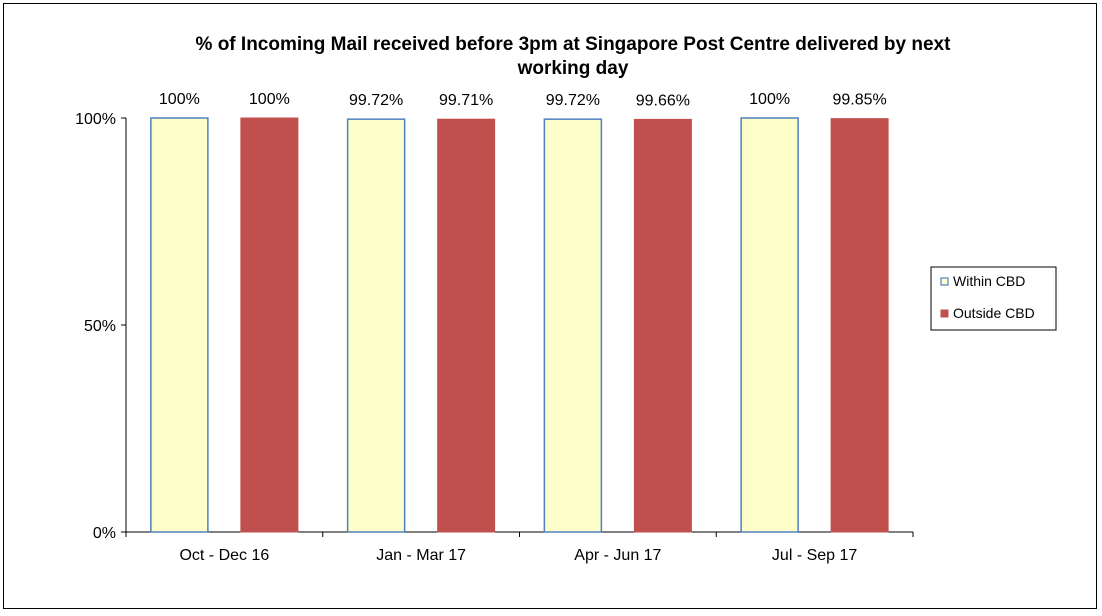 This screenshot has height=616, width=1102. Describe the element at coordinates (421, 555) in the screenshot. I see `x-tick-label: Jan - Mar 17` at that location.